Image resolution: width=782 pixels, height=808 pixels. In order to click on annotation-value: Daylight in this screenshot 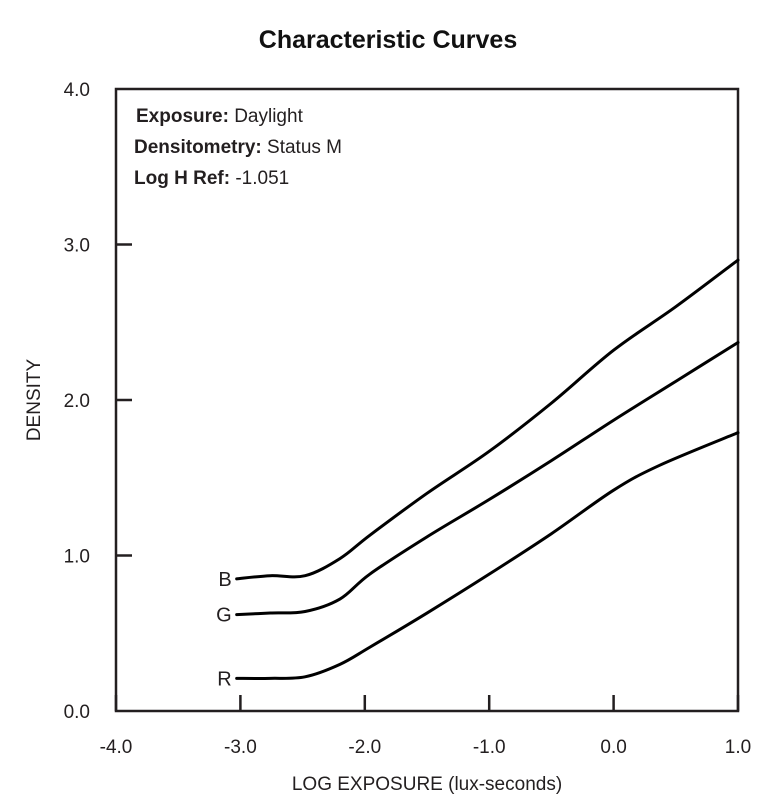, I will do `click(266, 116)`.